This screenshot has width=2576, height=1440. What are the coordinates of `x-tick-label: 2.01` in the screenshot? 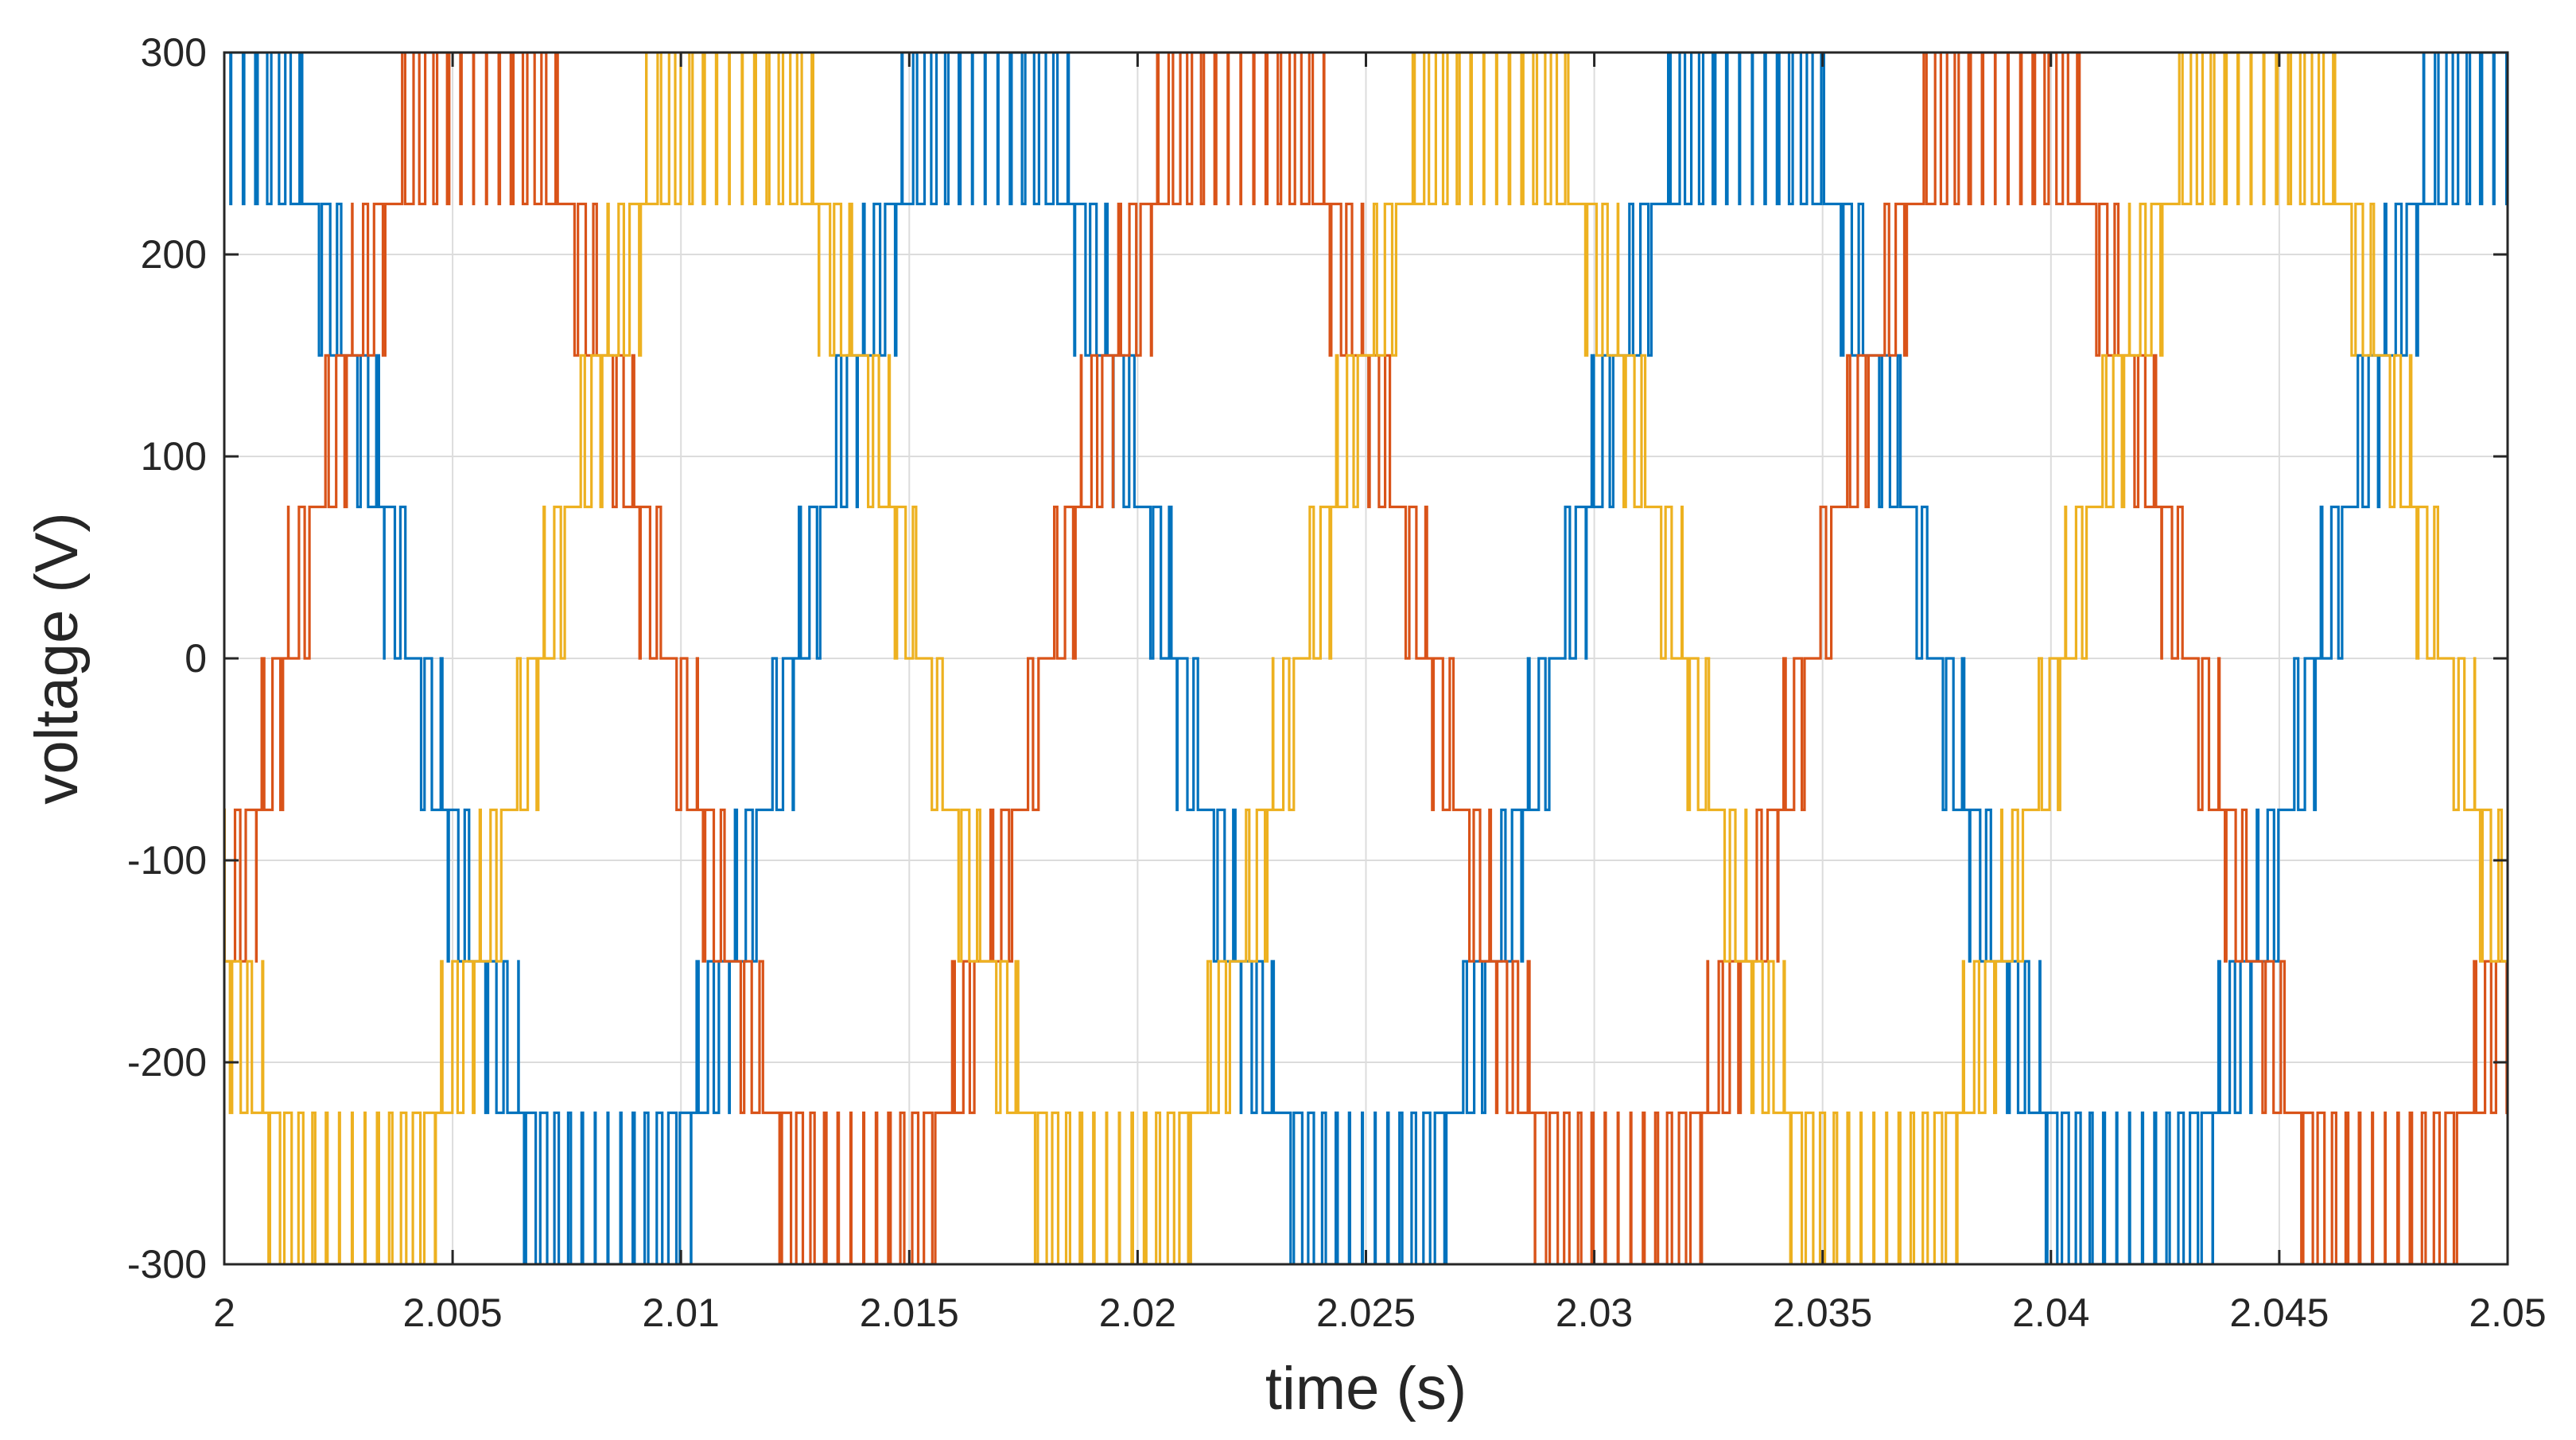 It's located at (681, 1313).